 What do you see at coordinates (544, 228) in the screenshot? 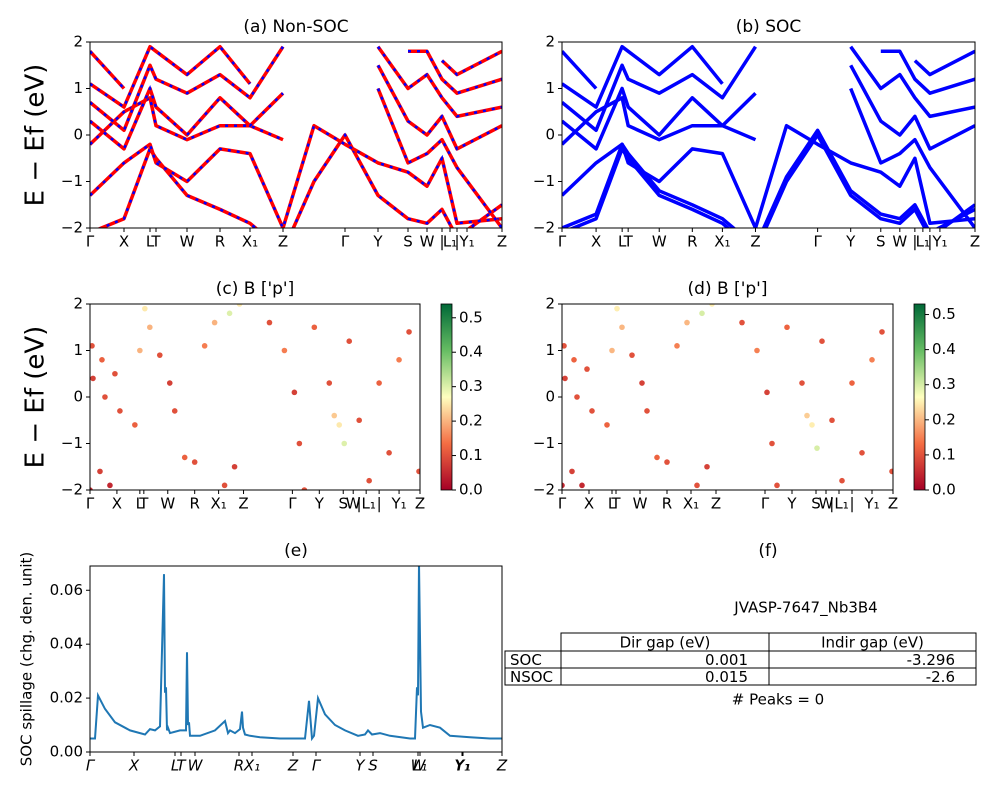
I see `y-tick-label: −2` at bounding box center [544, 228].